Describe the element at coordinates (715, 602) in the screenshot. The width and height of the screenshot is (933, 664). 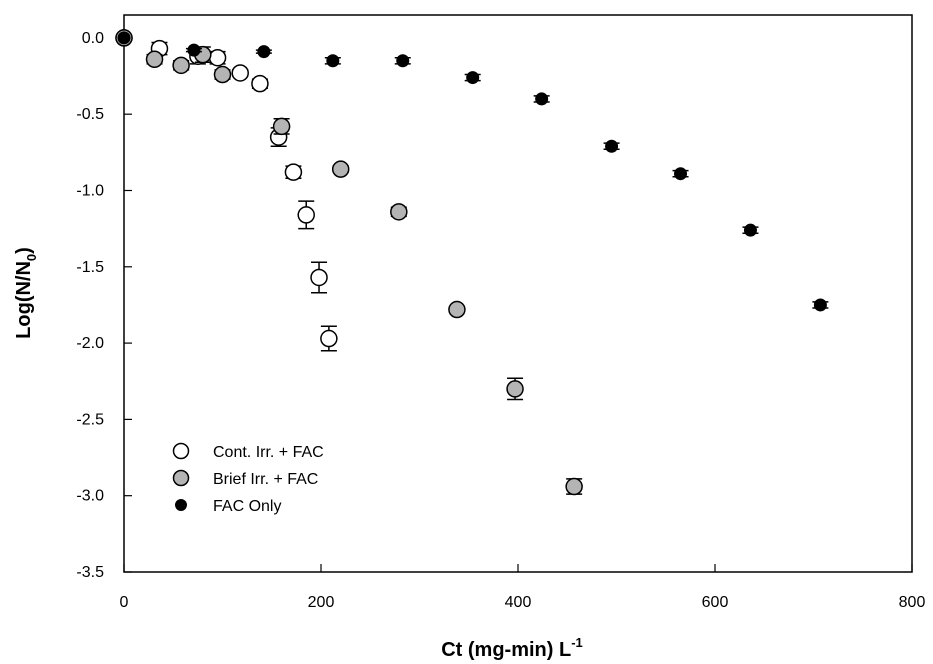
I see `x-tick-label: 600` at that location.